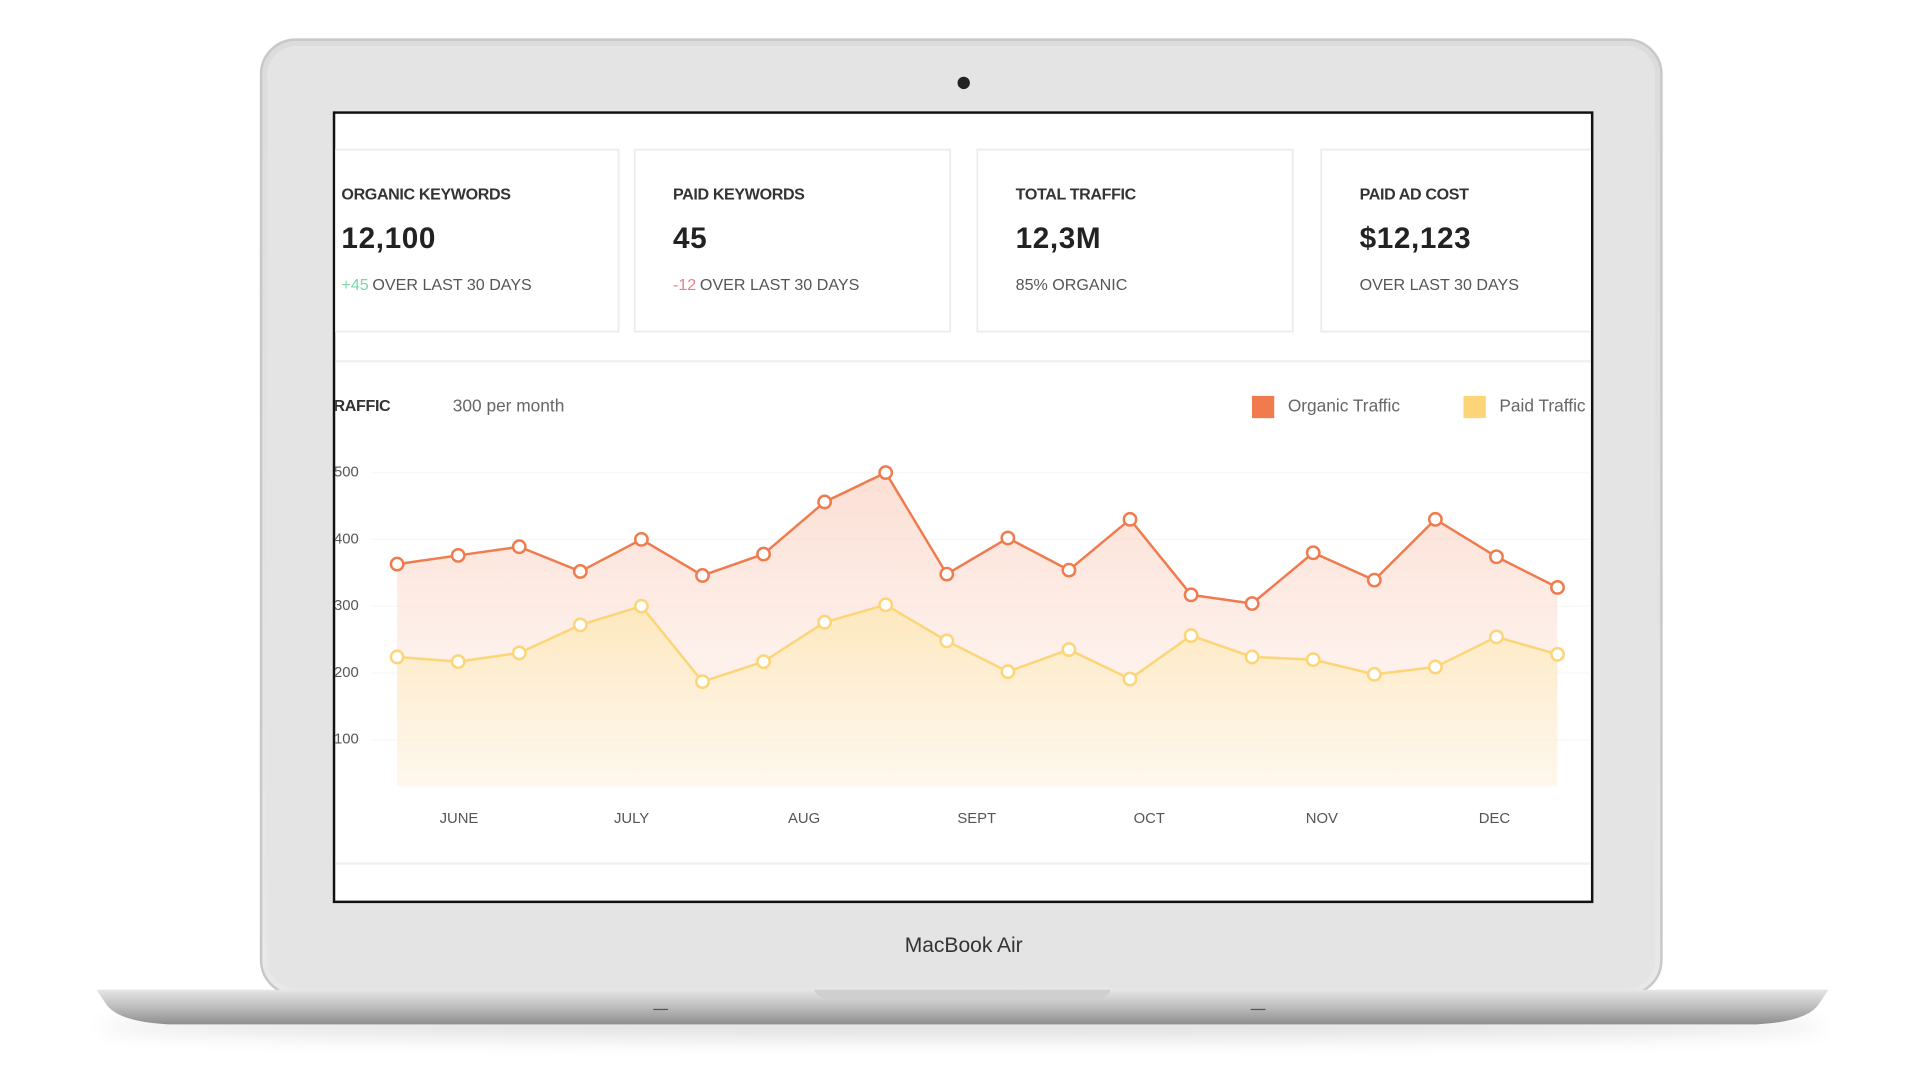 Image resolution: width=1920 pixels, height=1080 pixels. I want to click on y-tick-label: 400, so click(346, 539).